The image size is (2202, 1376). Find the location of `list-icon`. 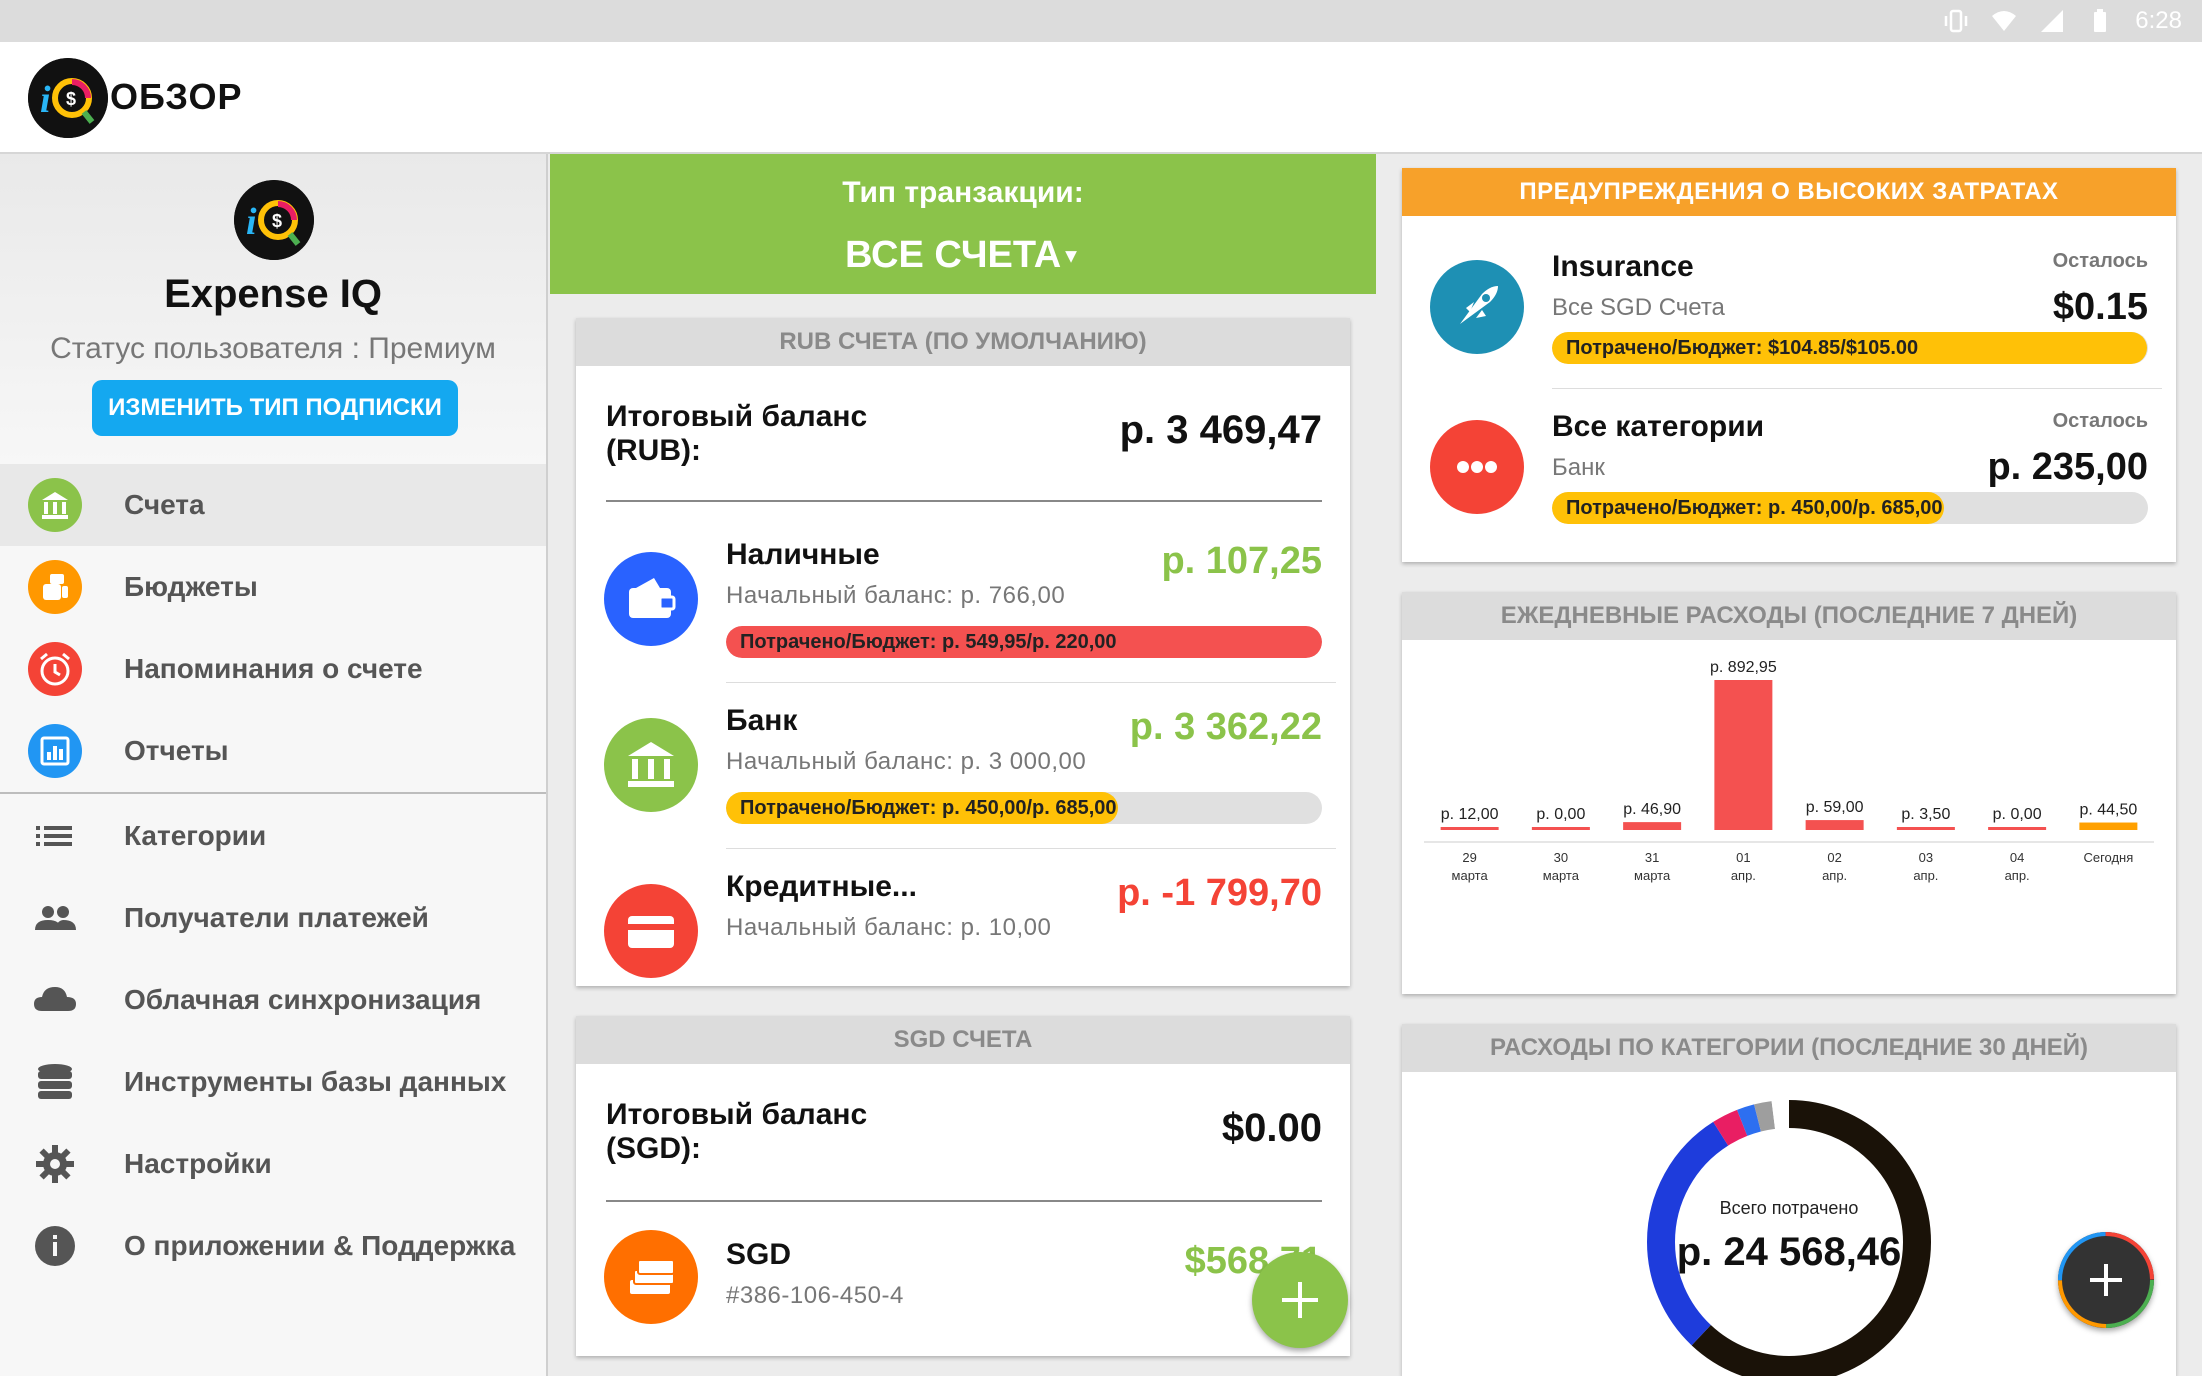

list-icon is located at coordinates (54, 836).